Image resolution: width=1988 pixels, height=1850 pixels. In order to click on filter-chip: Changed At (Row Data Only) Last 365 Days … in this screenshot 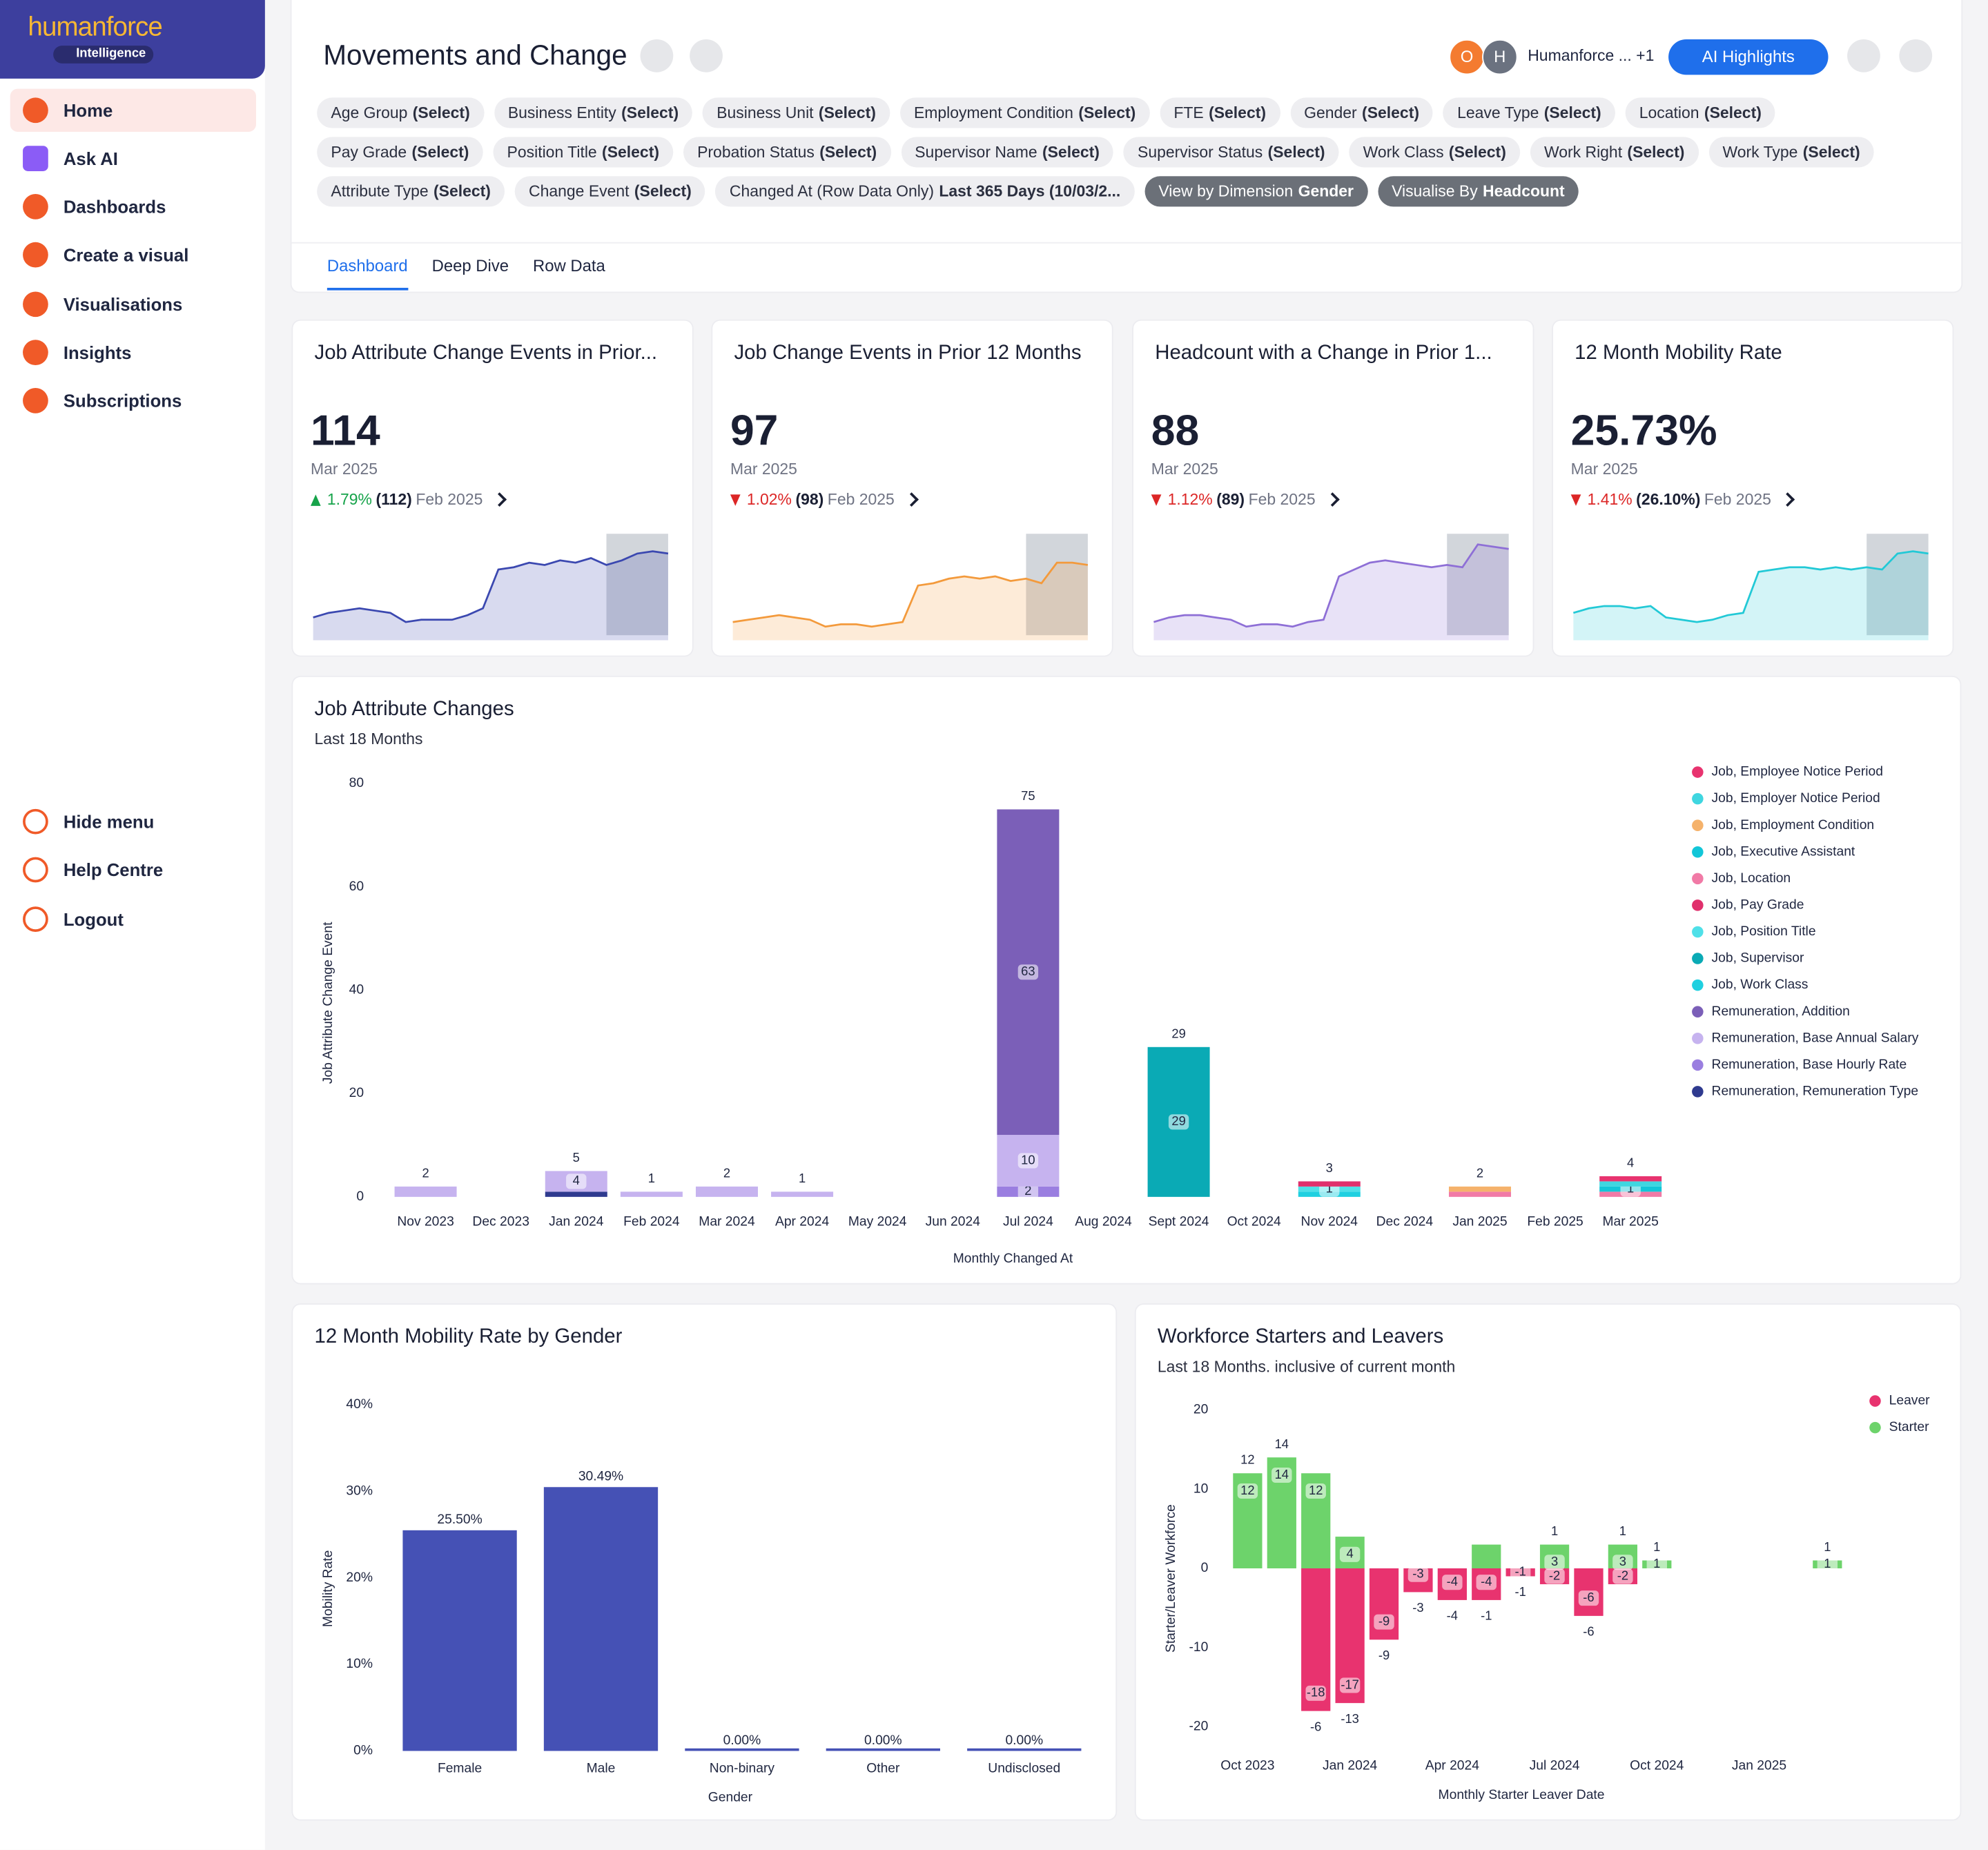, I will do `click(925, 192)`.